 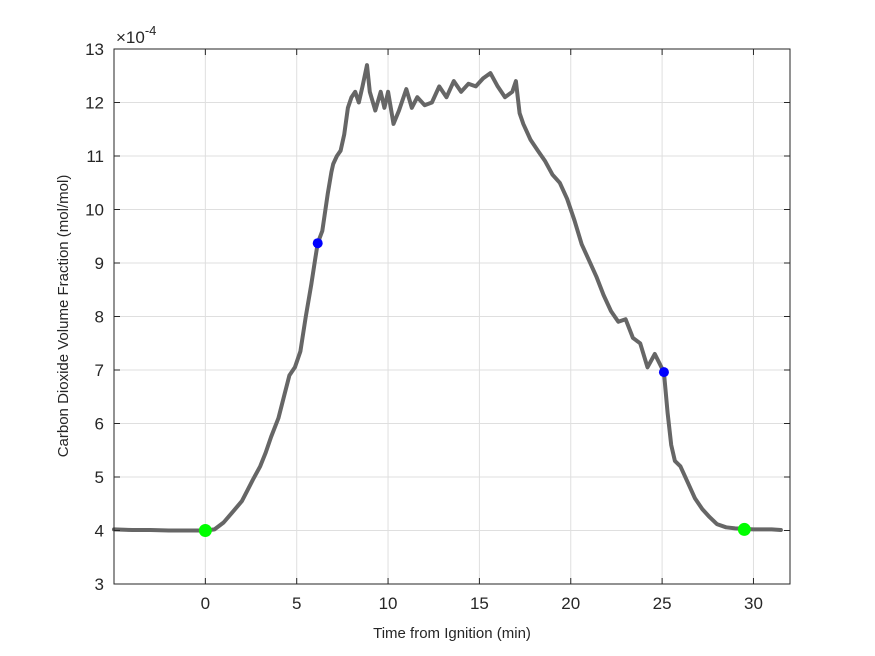 I want to click on y-tick-label: 13, so click(x=94, y=49).